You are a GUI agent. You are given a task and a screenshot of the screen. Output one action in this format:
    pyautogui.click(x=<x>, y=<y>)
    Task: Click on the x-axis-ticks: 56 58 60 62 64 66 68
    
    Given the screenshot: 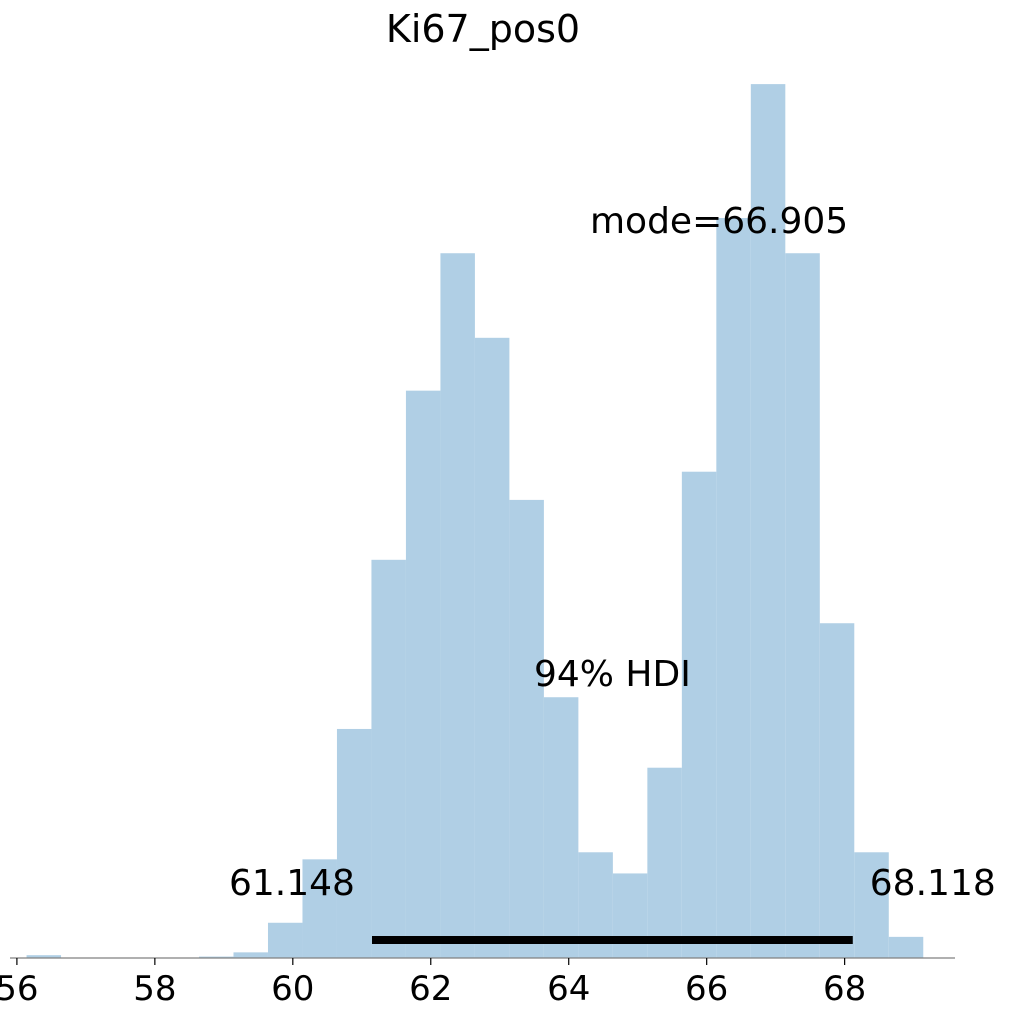 What is the action you would take?
    pyautogui.click(x=433, y=983)
    